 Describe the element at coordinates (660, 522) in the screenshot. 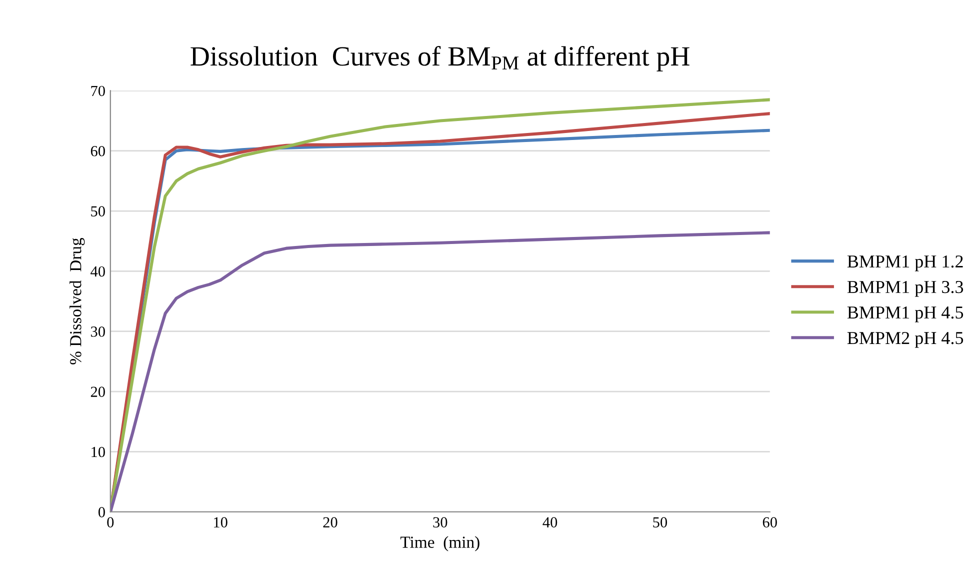

I see `x-tick-label: 50` at that location.